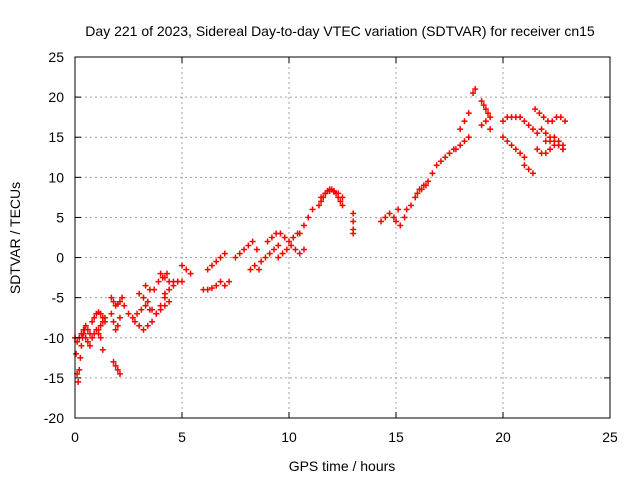 The width and height of the screenshot is (640, 485). I want to click on y-tick-label: -10, so click(54, 338).